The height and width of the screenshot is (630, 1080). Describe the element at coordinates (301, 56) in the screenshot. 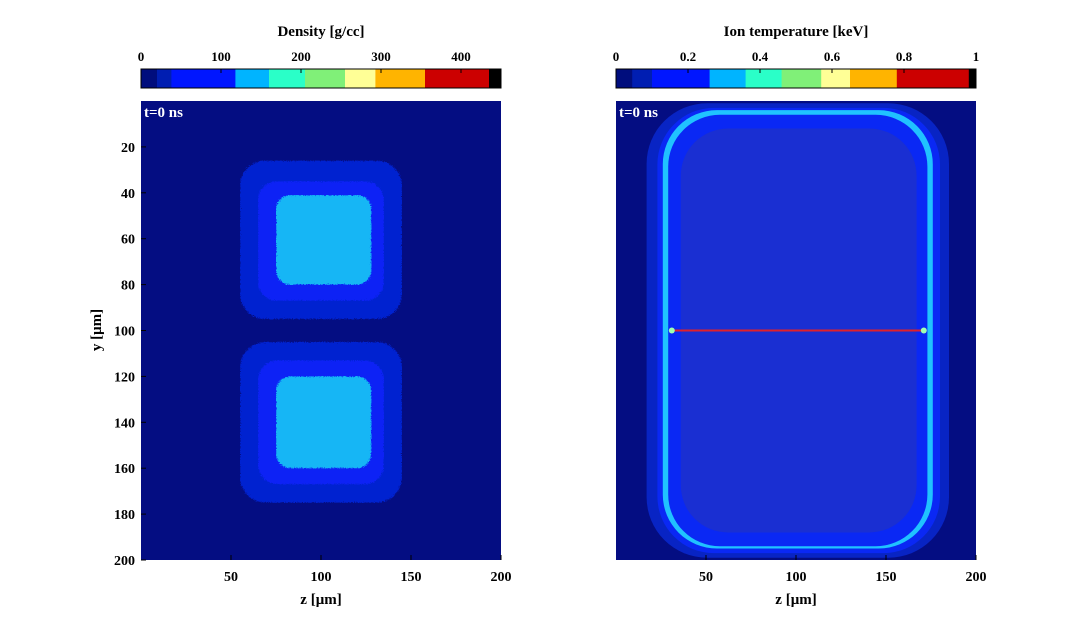

I see `colorbar-tick-label: 200` at that location.